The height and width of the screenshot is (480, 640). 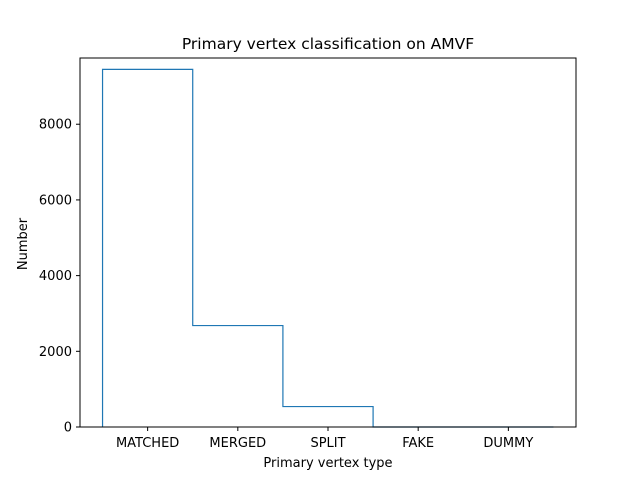 I want to click on y-tick-label: 4000, so click(x=55, y=276).